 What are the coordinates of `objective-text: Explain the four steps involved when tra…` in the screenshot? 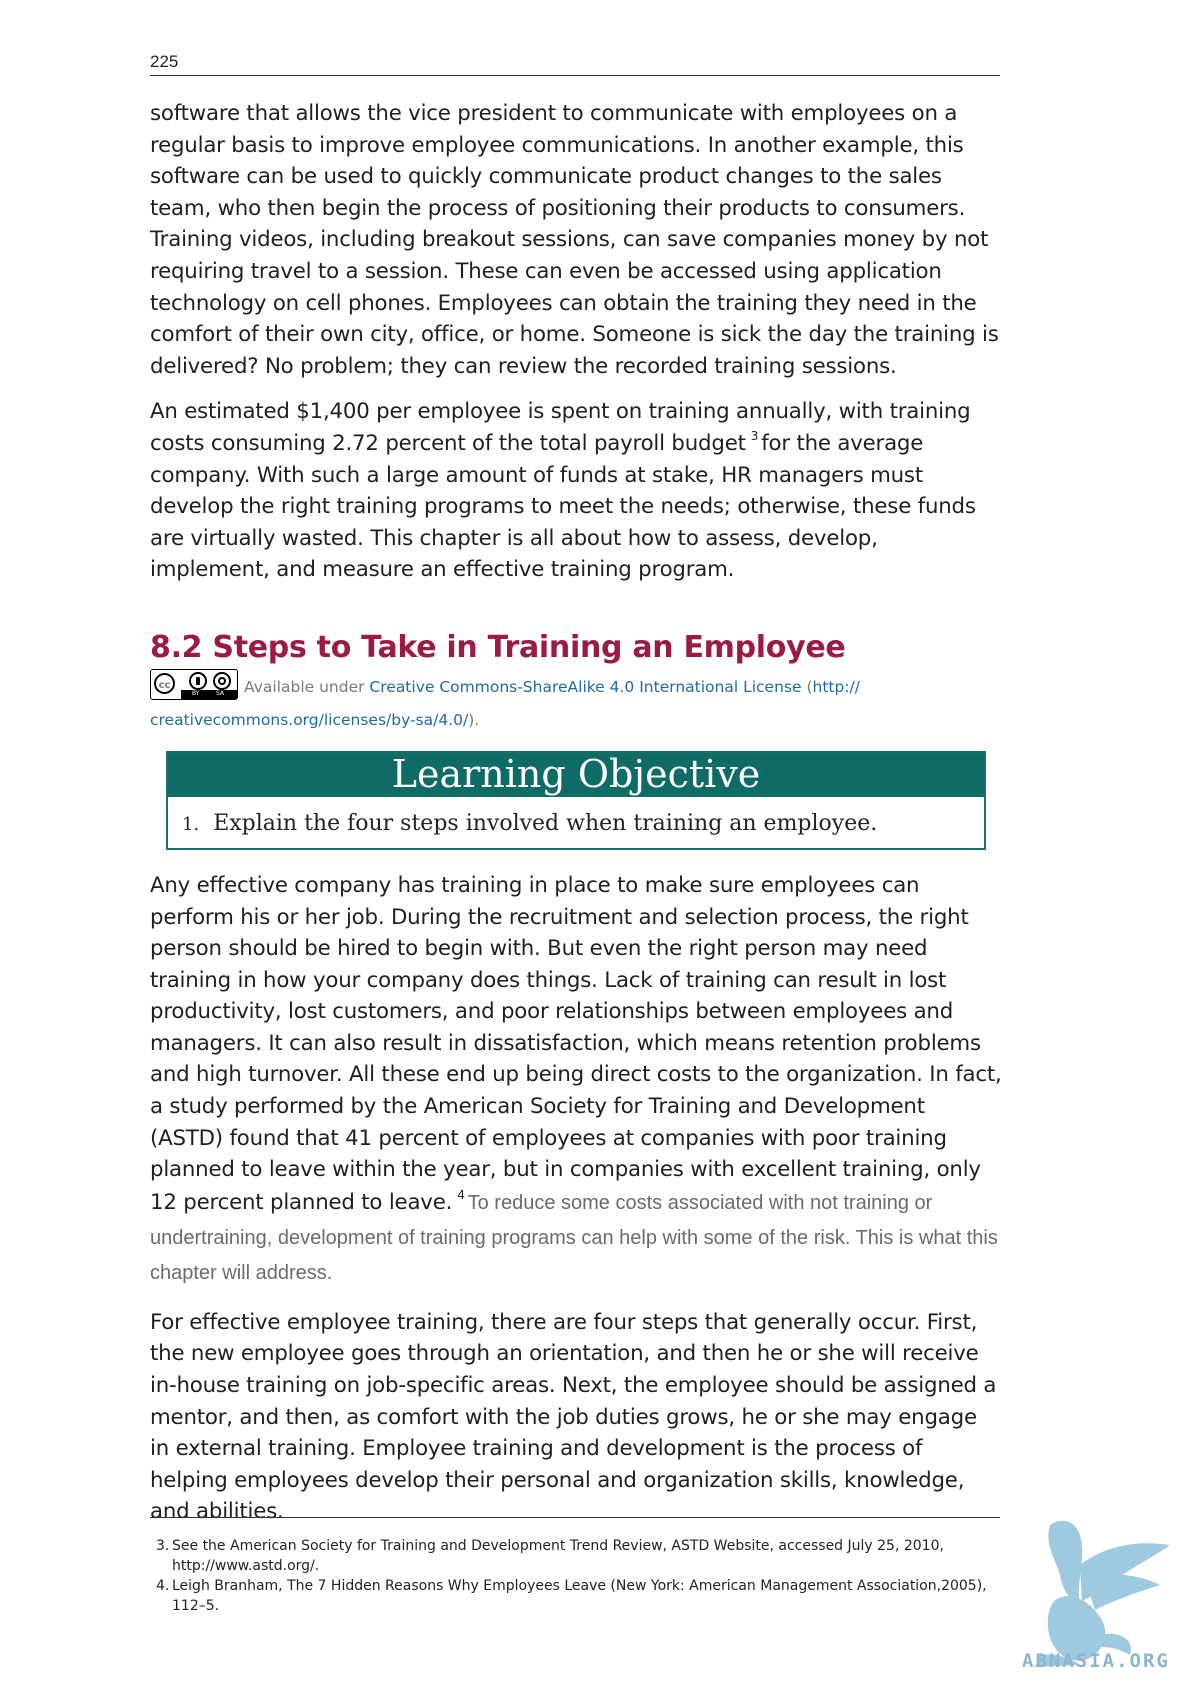 It's located at (545, 823).